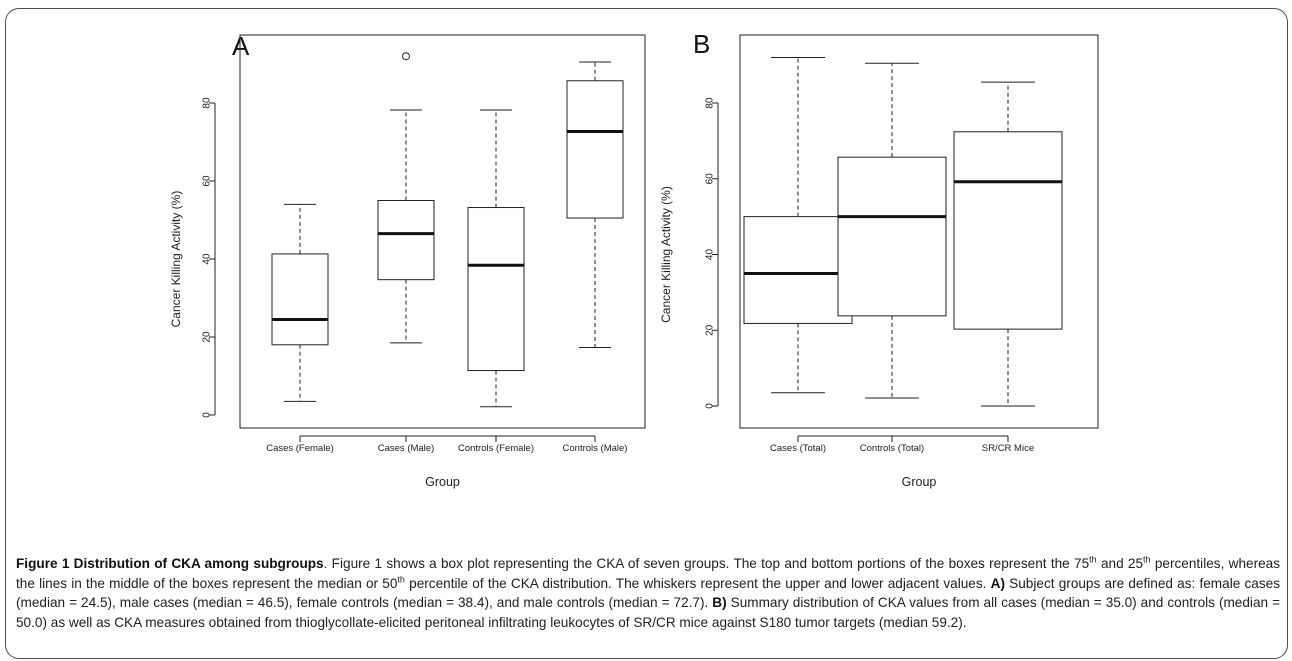 This screenshot has height=661, width=1292. Describe the element at coordinates (300, 448) in the screenshot. I see `panel-a-x-tick-label: Cases (Female)` at that location.